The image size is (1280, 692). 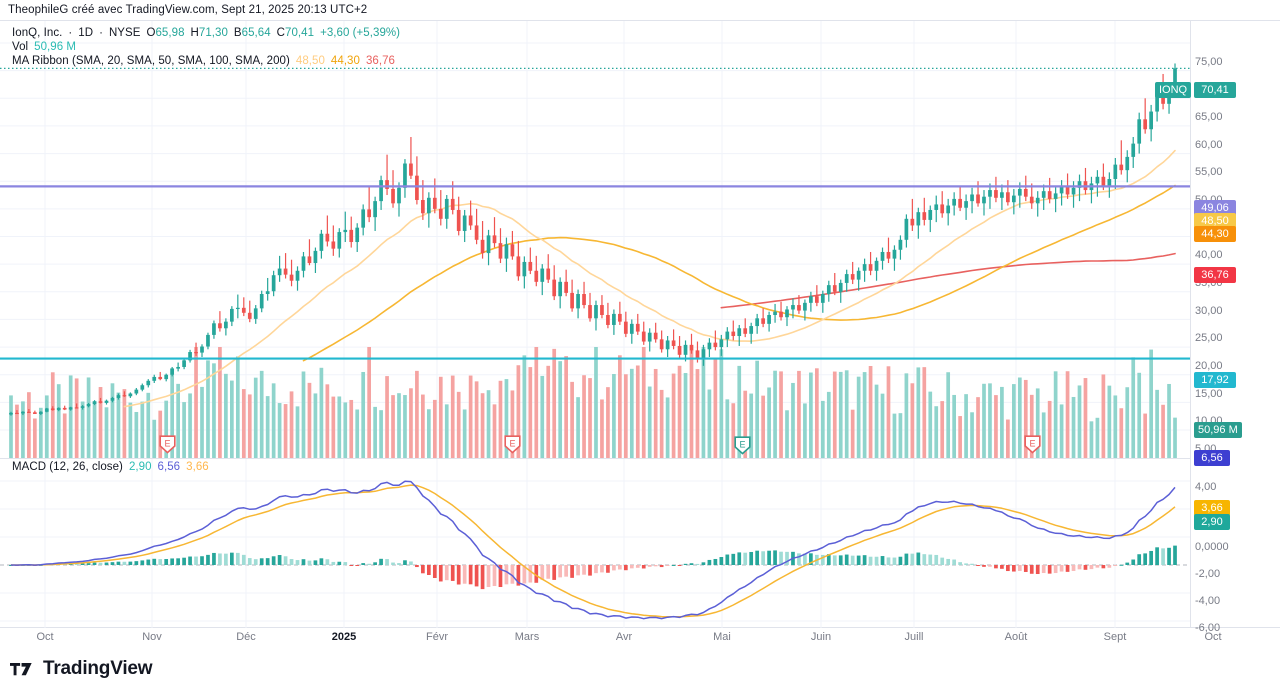 I want to click on volume-label: Vol, so click(x=20, y=47).